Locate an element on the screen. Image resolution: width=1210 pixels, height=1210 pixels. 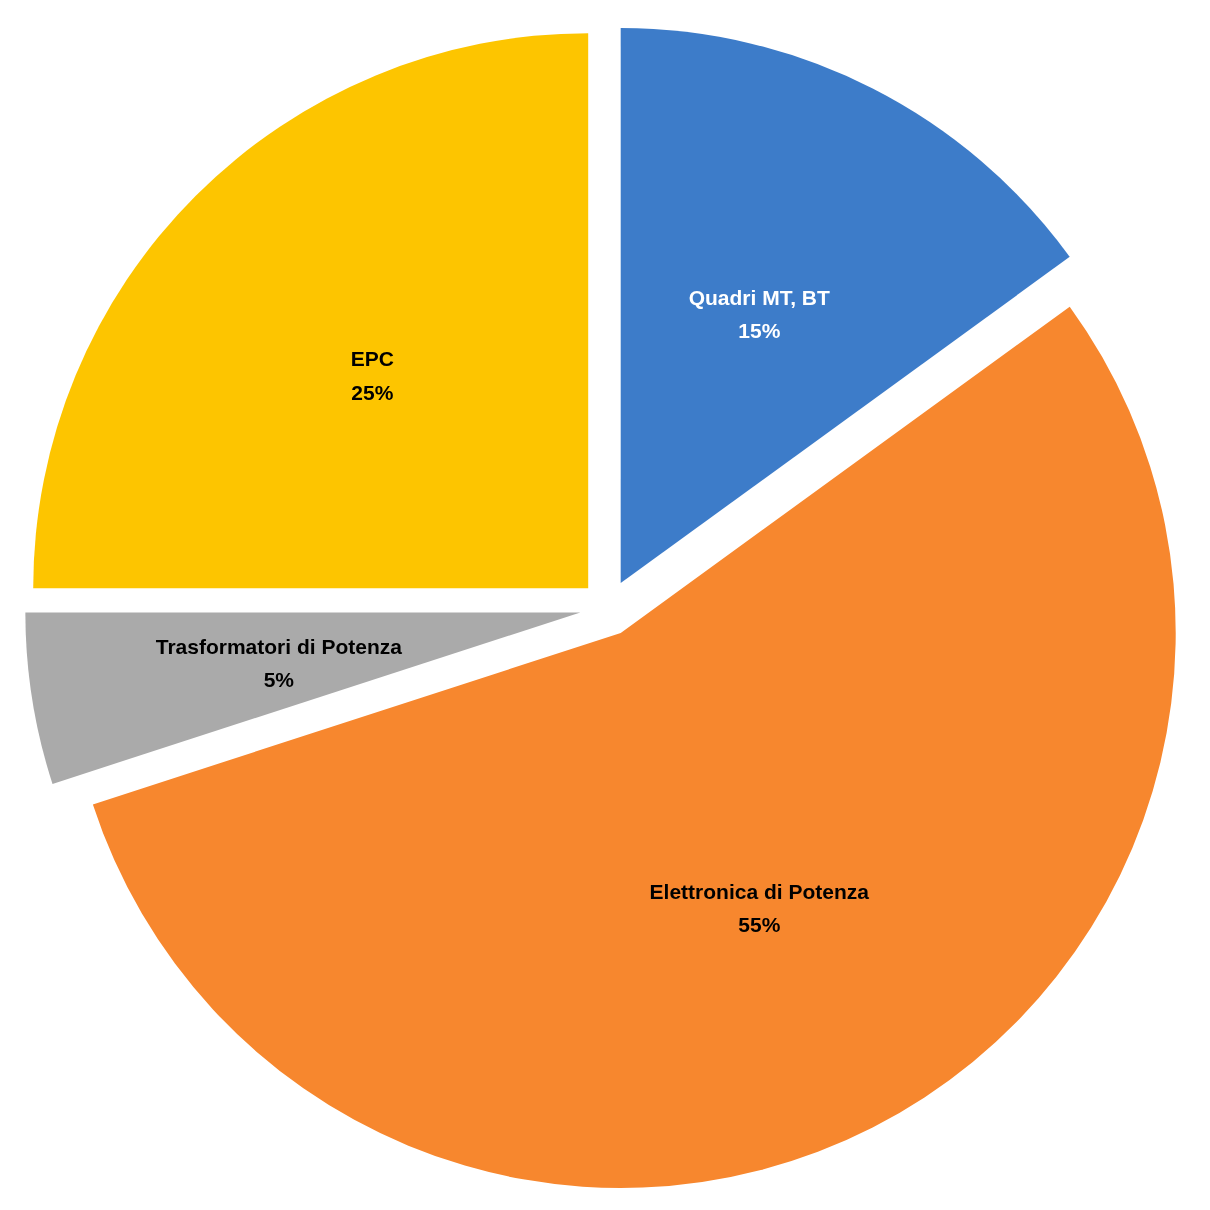
data-label: 25% is located at coordinates (372, 392).